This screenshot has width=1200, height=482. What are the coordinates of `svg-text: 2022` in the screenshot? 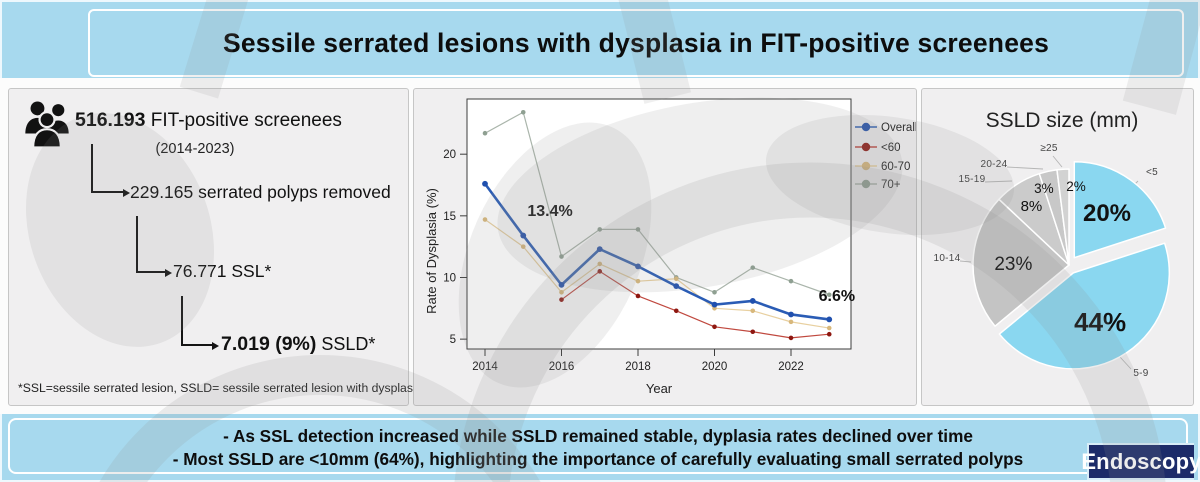 It's located at (791, 367).